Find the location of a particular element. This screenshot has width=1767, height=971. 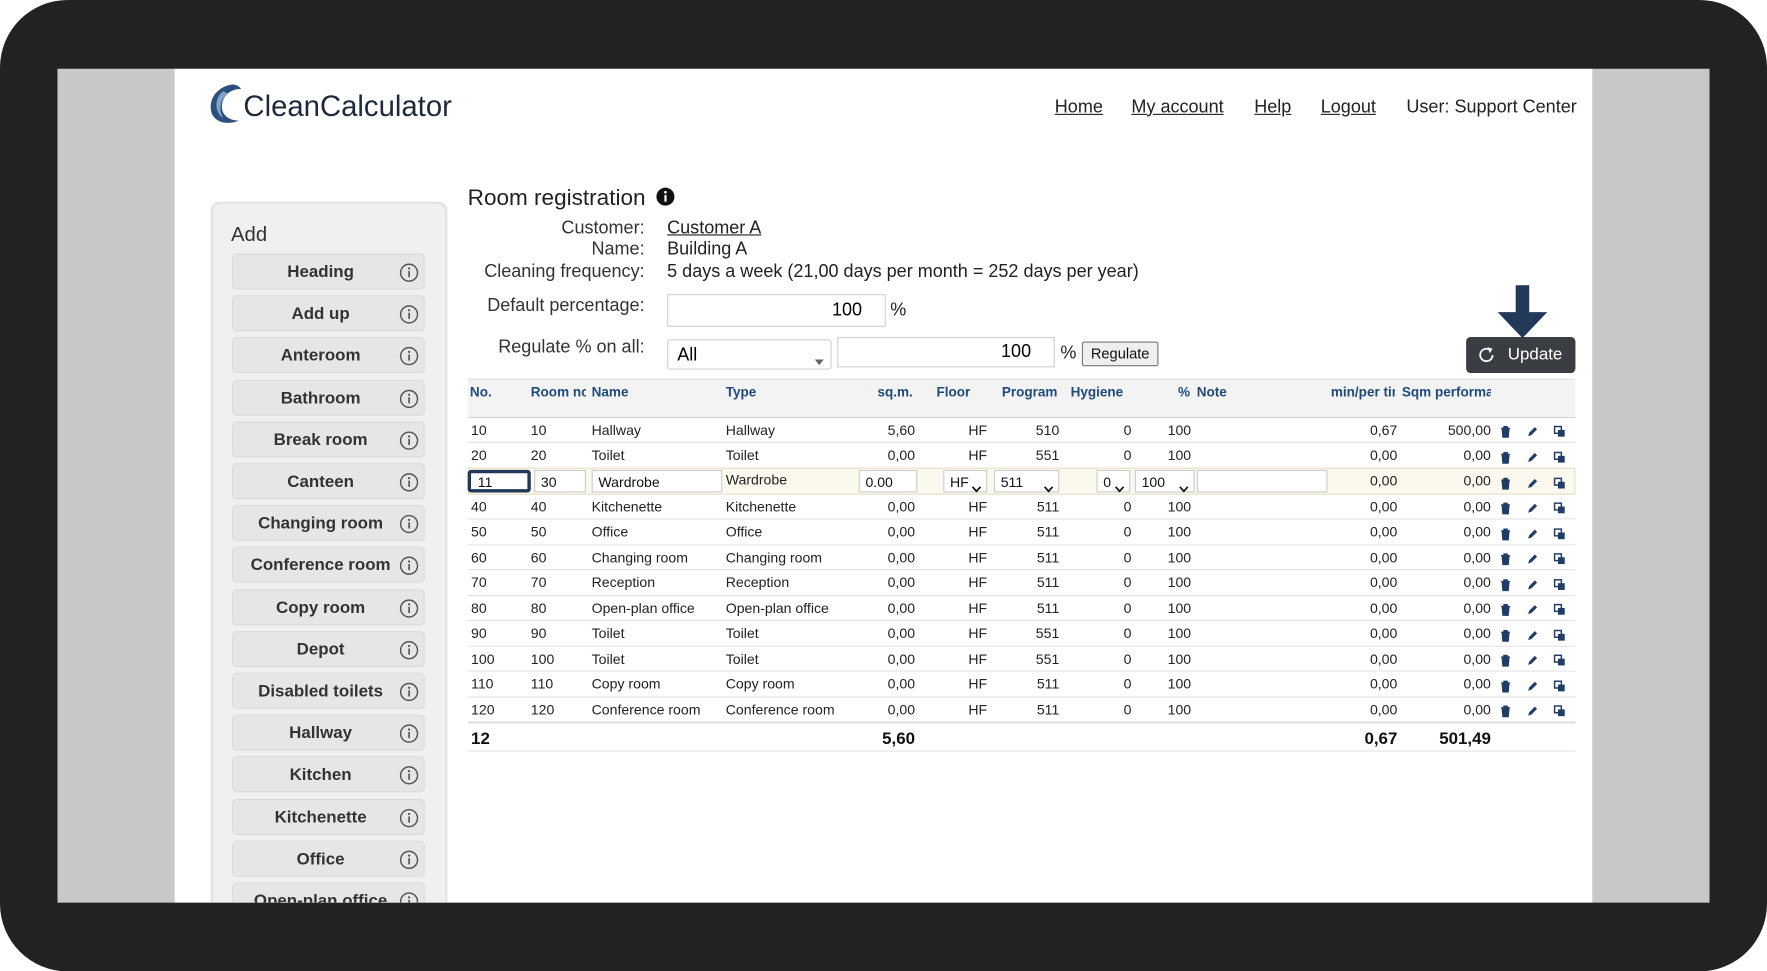

column-header: min/per time is located at coordinates (1362, 392).